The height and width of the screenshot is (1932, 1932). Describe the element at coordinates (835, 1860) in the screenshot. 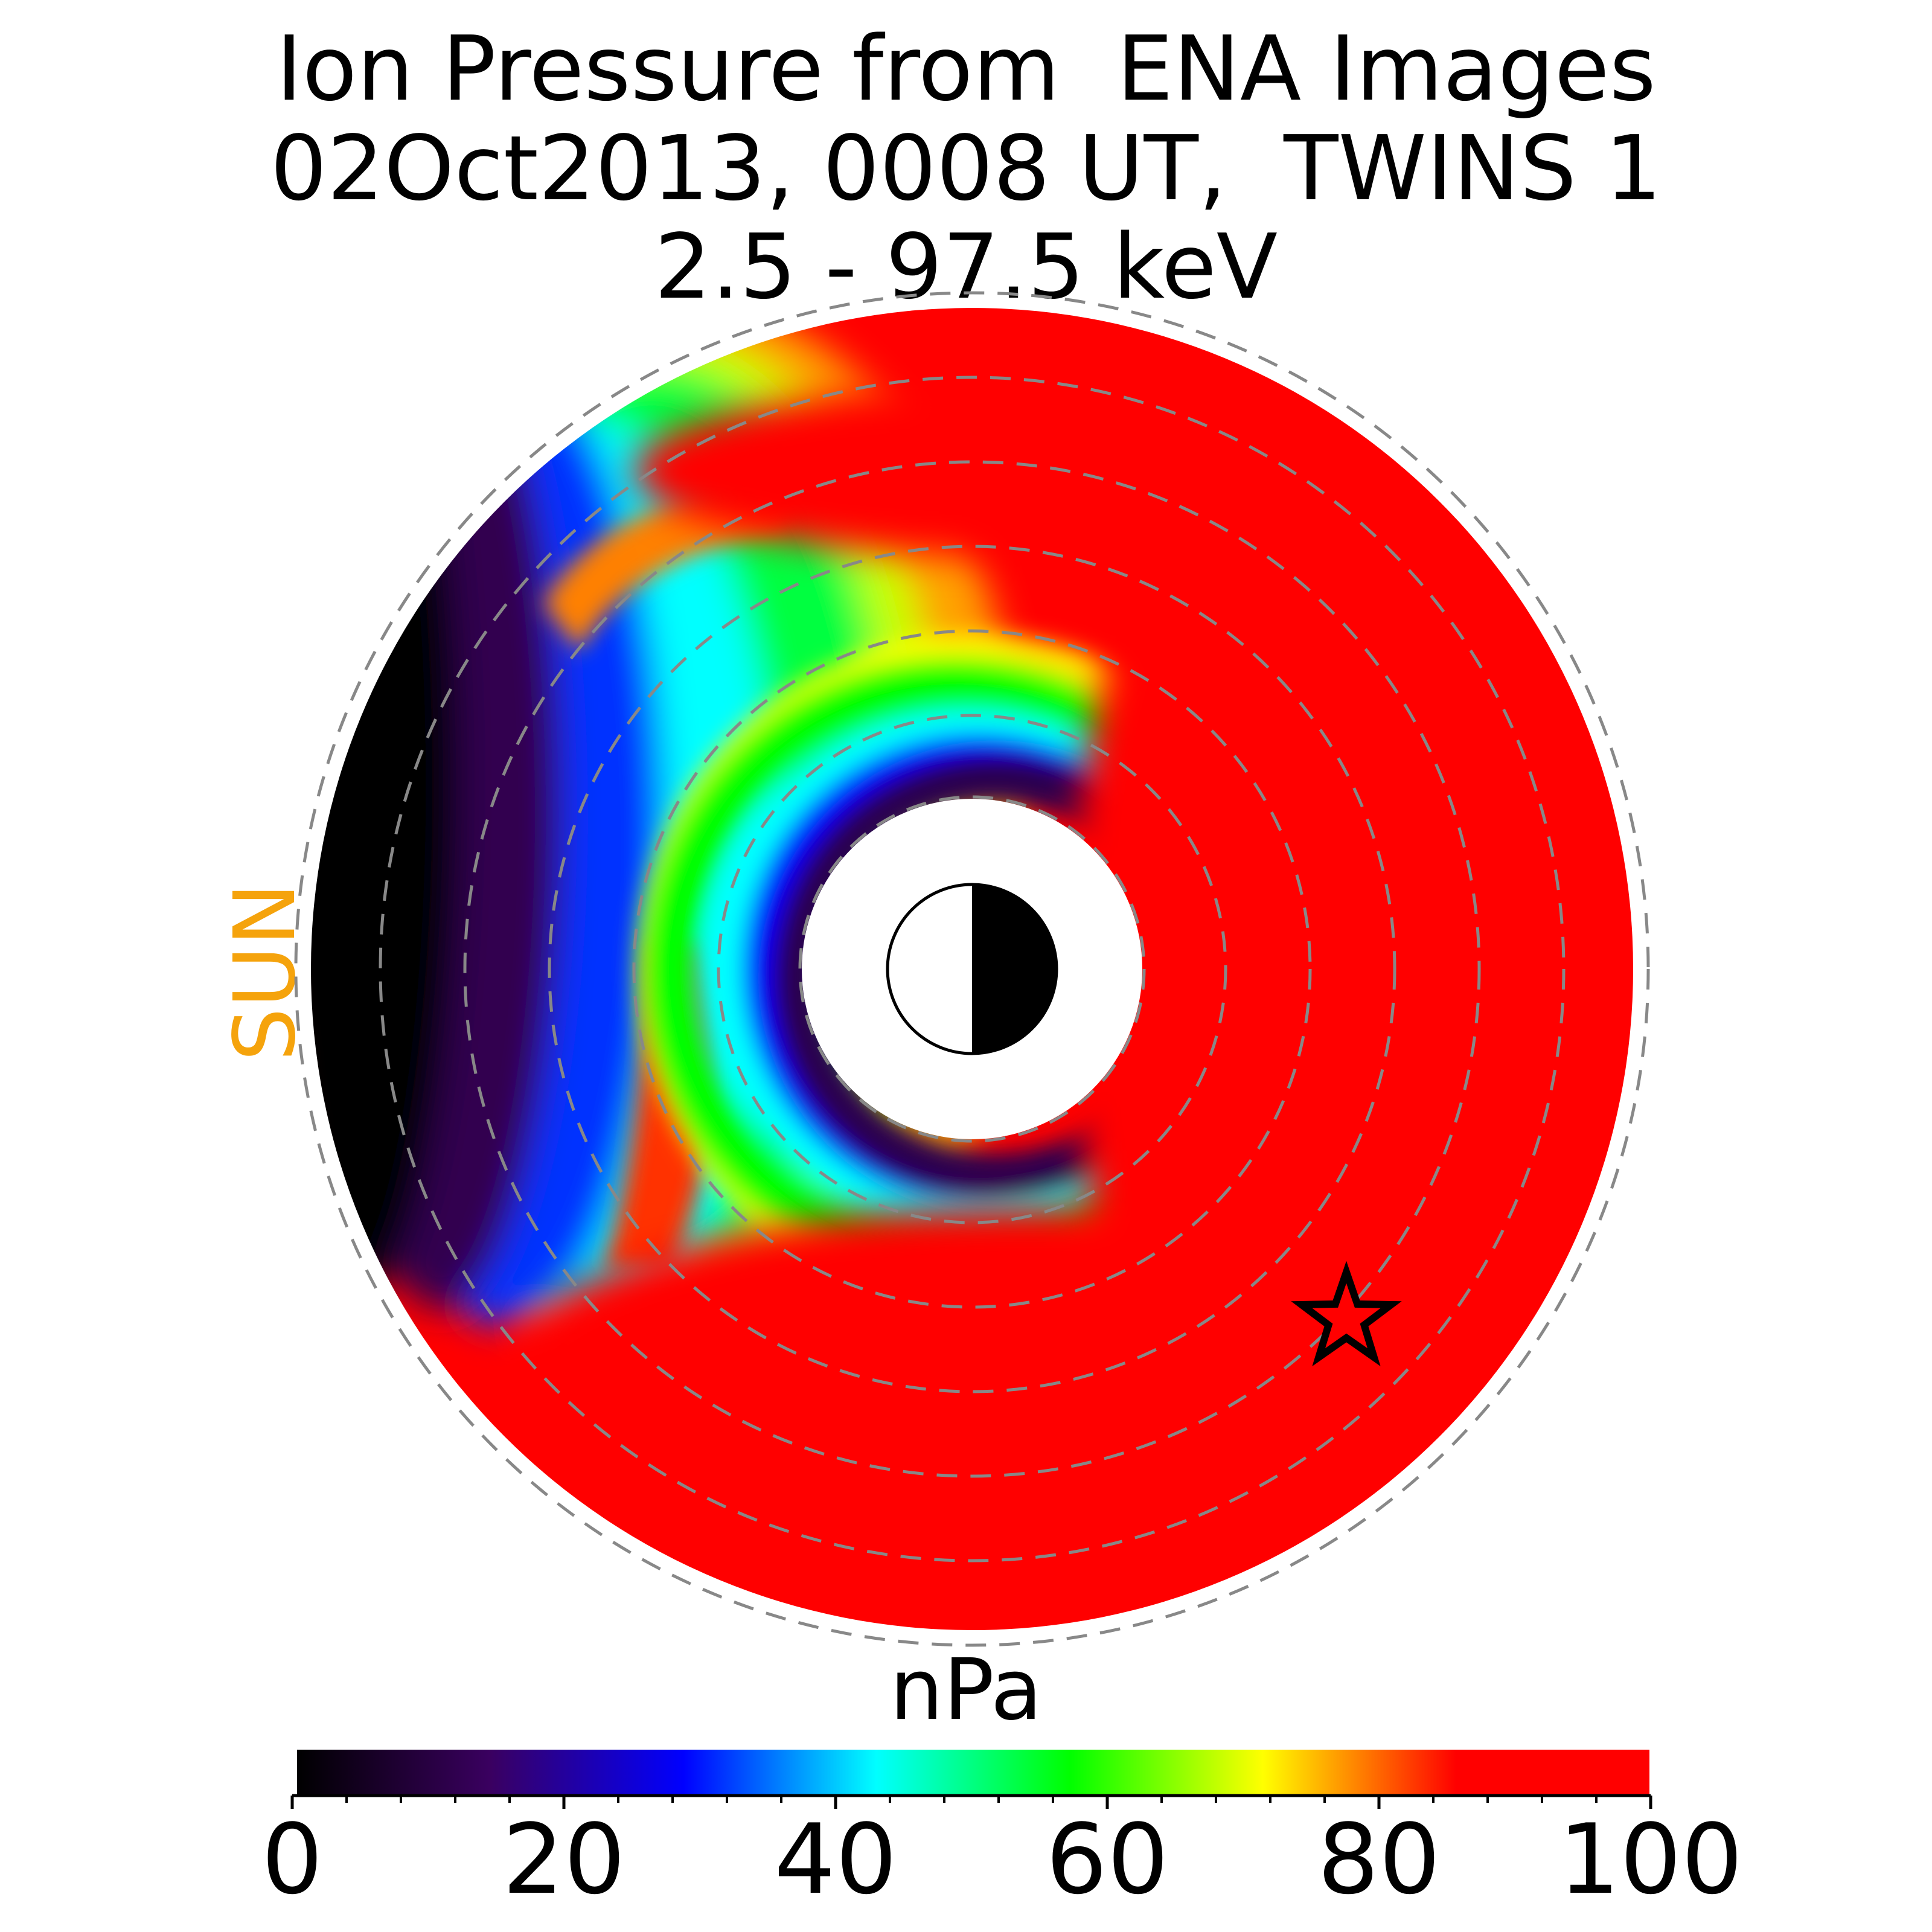

I see `colorbar-tick-label: 40` at that location.